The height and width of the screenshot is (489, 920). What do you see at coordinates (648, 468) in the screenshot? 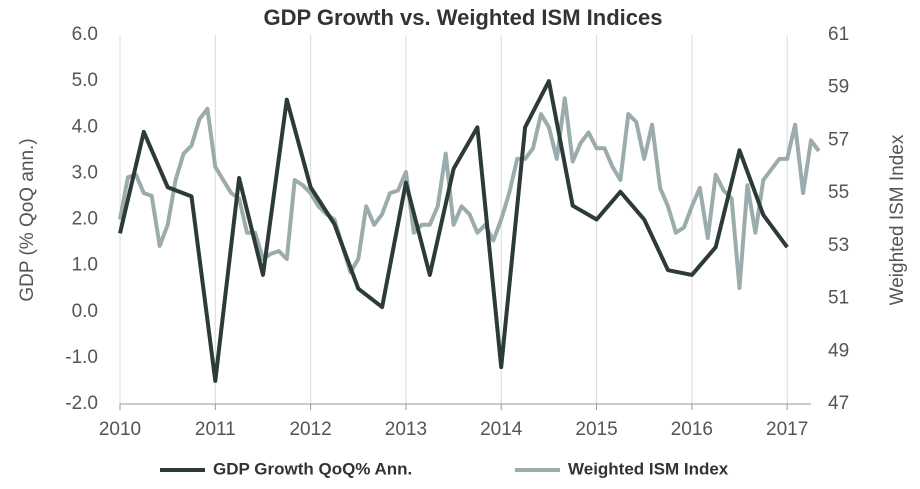
I see `legend-label: Weighted ISM Index` at bounding box center [648, 468].